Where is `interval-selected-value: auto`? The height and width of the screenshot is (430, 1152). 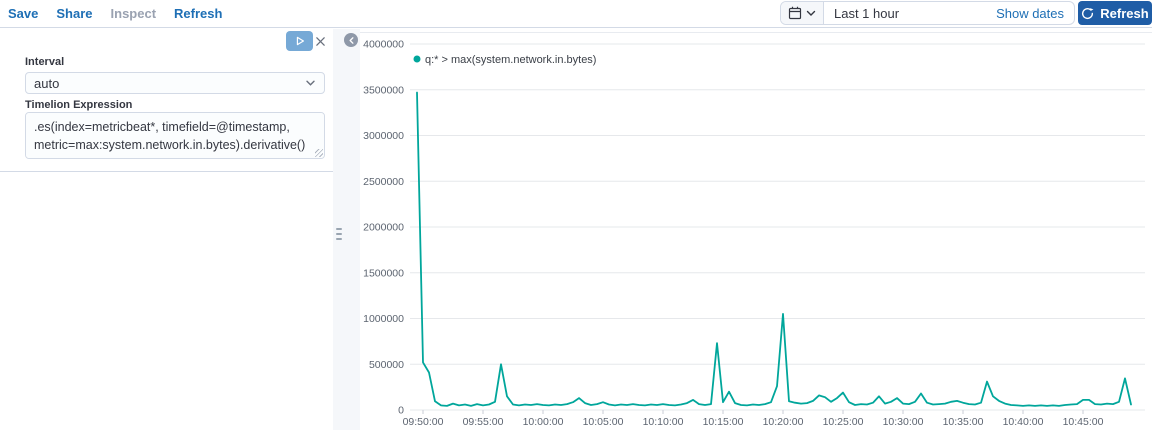 interval-selected-value: auto is located at coordinates (47, 83).